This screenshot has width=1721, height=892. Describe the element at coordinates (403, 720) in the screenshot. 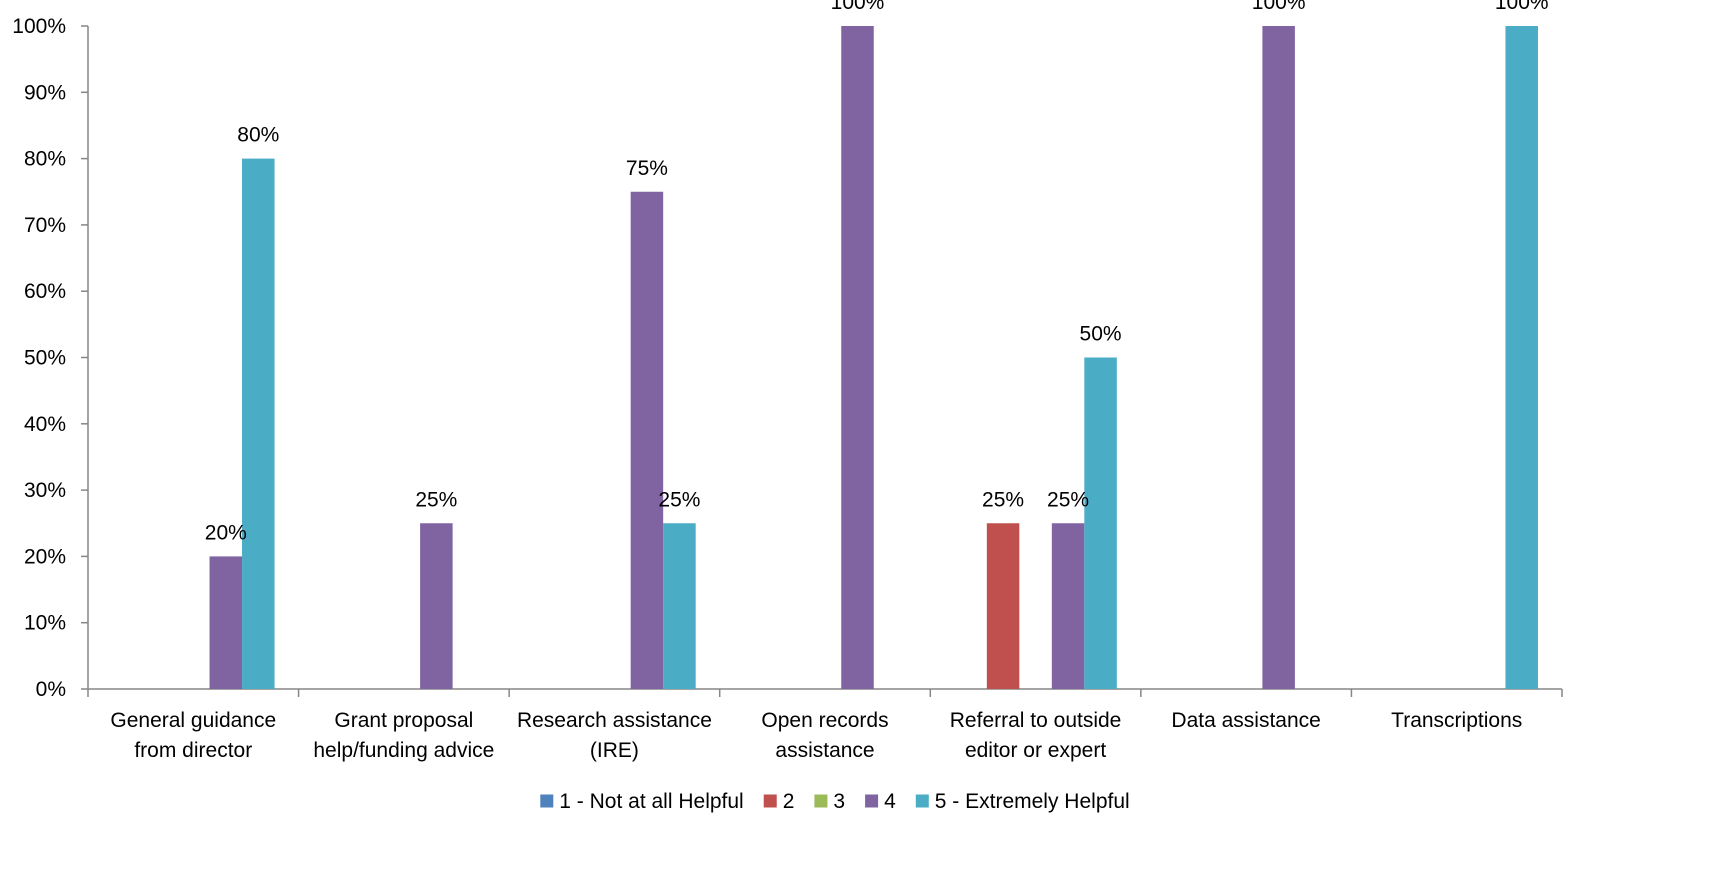

I see `category-label: Grant proposal` at that location.